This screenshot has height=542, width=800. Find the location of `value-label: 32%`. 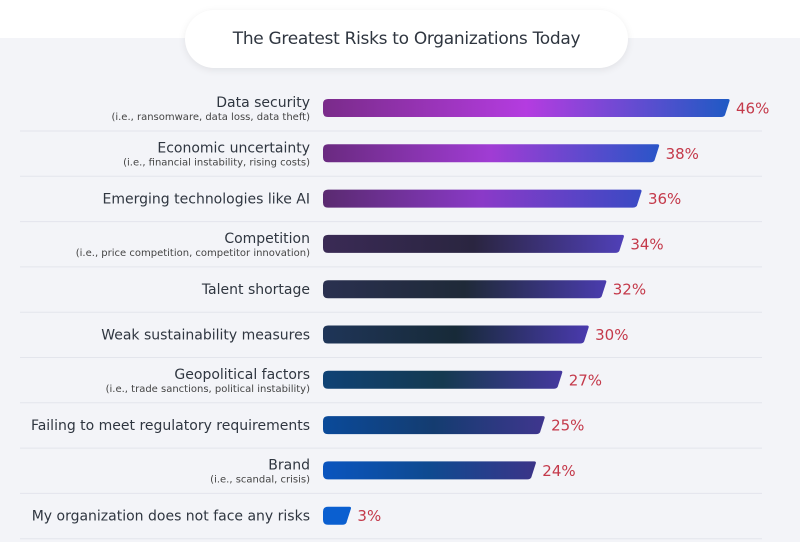

value-label: 32% is located at coordinates (629, 290).